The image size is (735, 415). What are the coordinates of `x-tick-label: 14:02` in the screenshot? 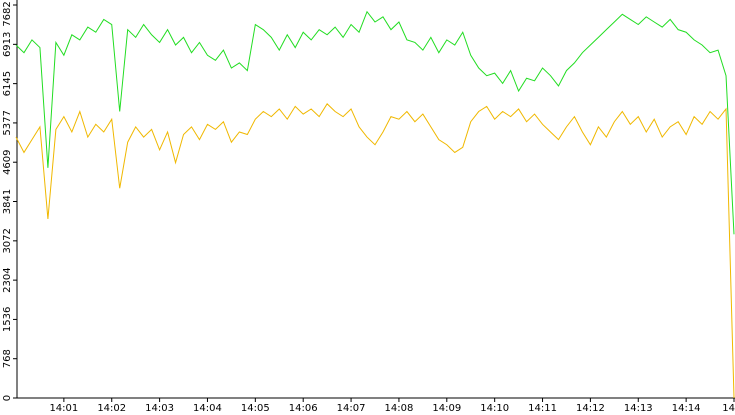 It's located at (111, 408).